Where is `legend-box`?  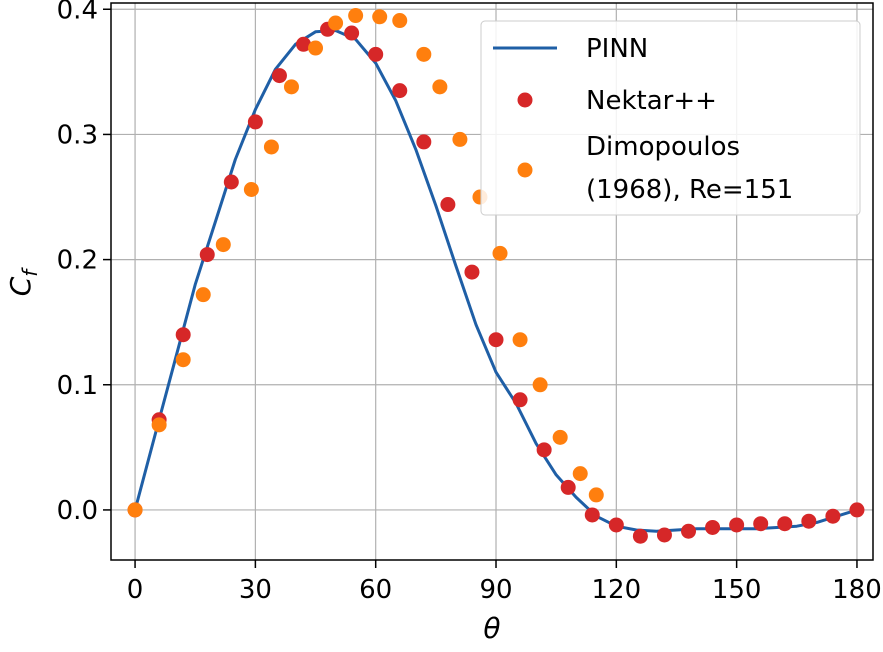 legend-box is located at coordinates (670, 118).